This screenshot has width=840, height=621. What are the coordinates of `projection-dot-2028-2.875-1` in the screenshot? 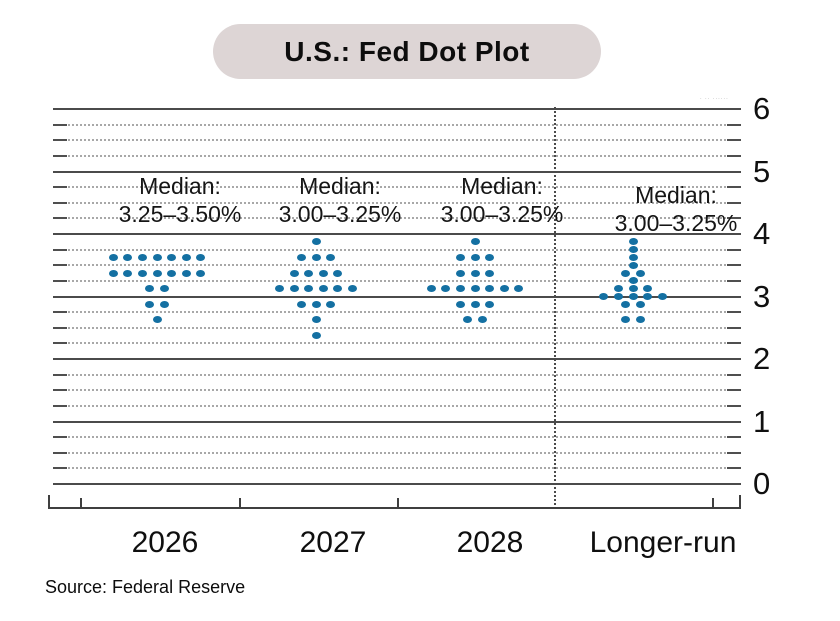 It's located at (460, 304).